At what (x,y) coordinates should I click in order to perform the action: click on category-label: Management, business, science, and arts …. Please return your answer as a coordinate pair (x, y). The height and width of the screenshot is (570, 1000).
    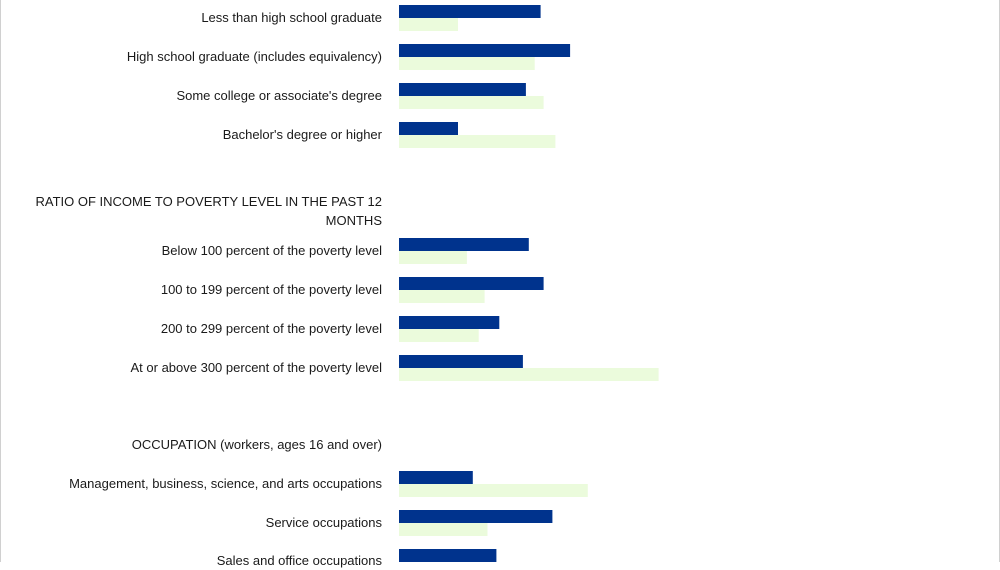
    Looking at the image, I should click on (225, 483).